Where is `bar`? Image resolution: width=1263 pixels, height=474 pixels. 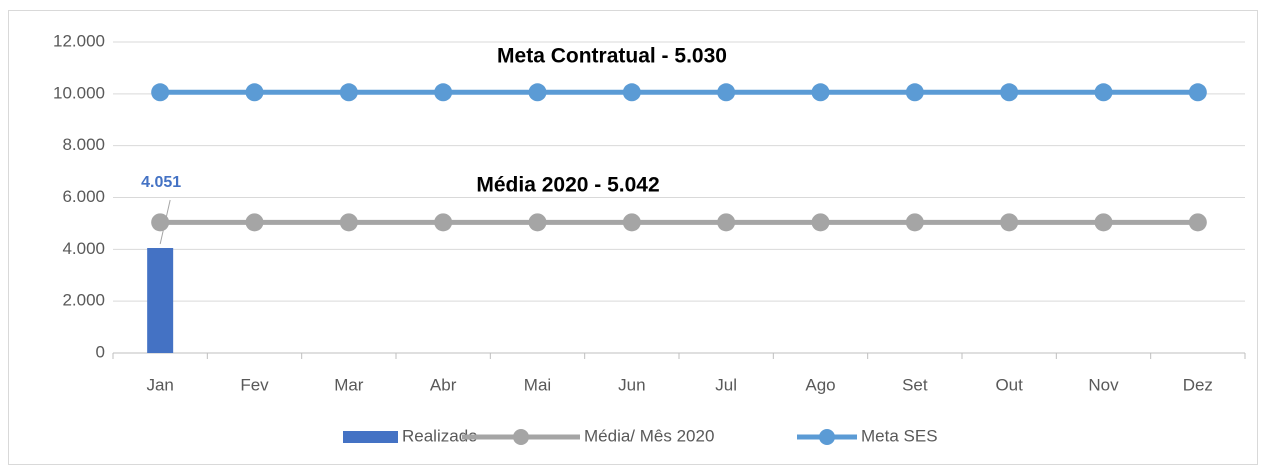
bar is located at coordinates (160, 300).